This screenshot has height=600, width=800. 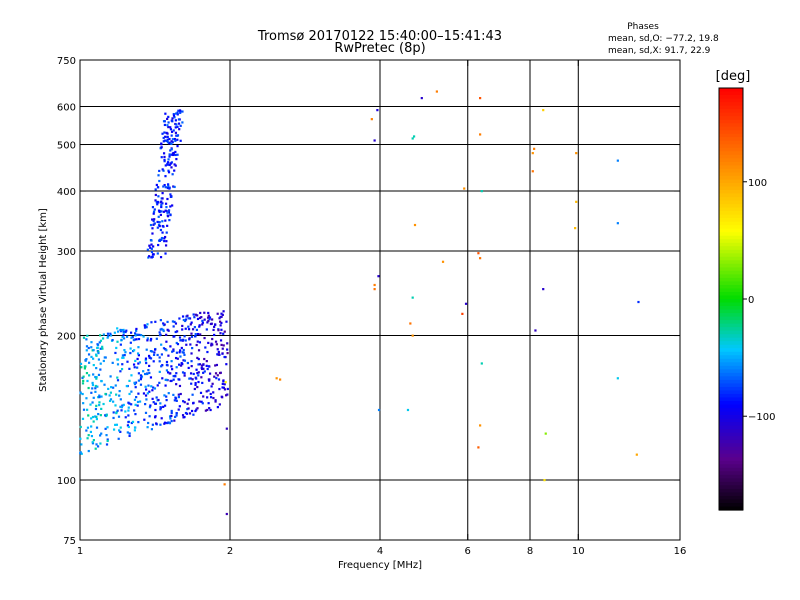 I want to click on y-tick-label: 300, so click(x=66, y=252).